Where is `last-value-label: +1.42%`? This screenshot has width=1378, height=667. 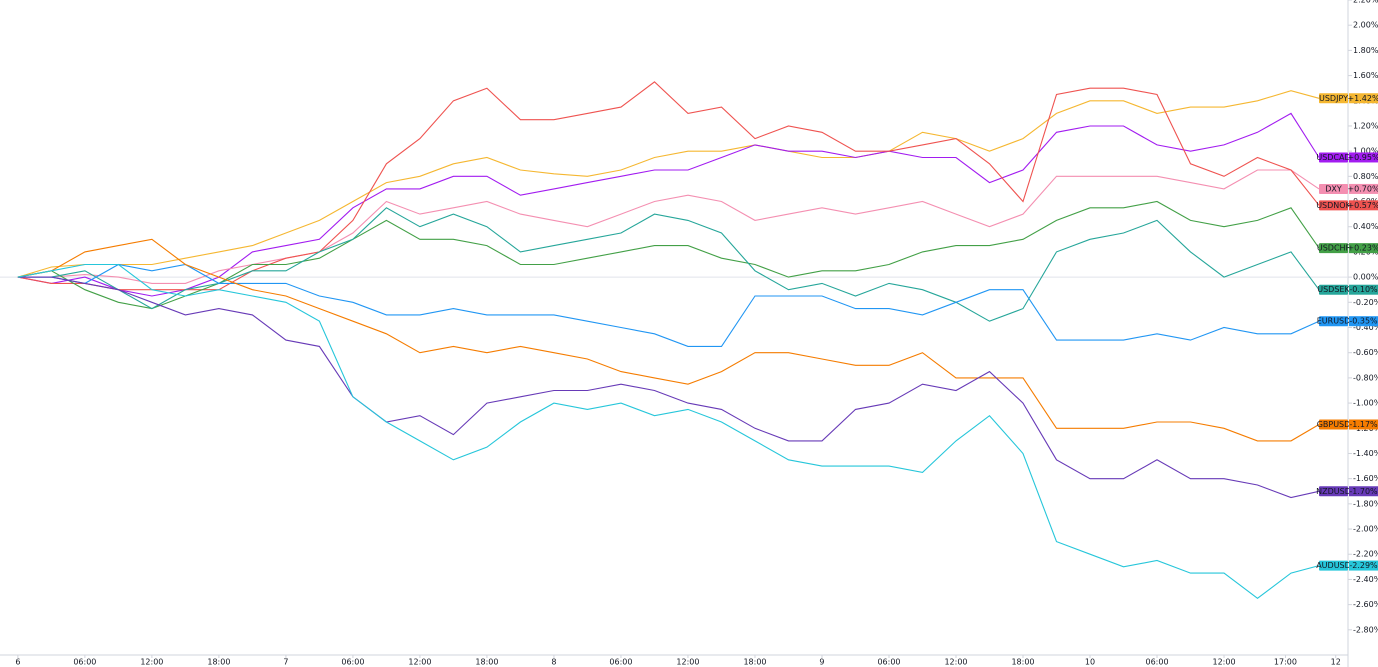 last-value-label: +1.42% is located at coordinates (1362, 98).